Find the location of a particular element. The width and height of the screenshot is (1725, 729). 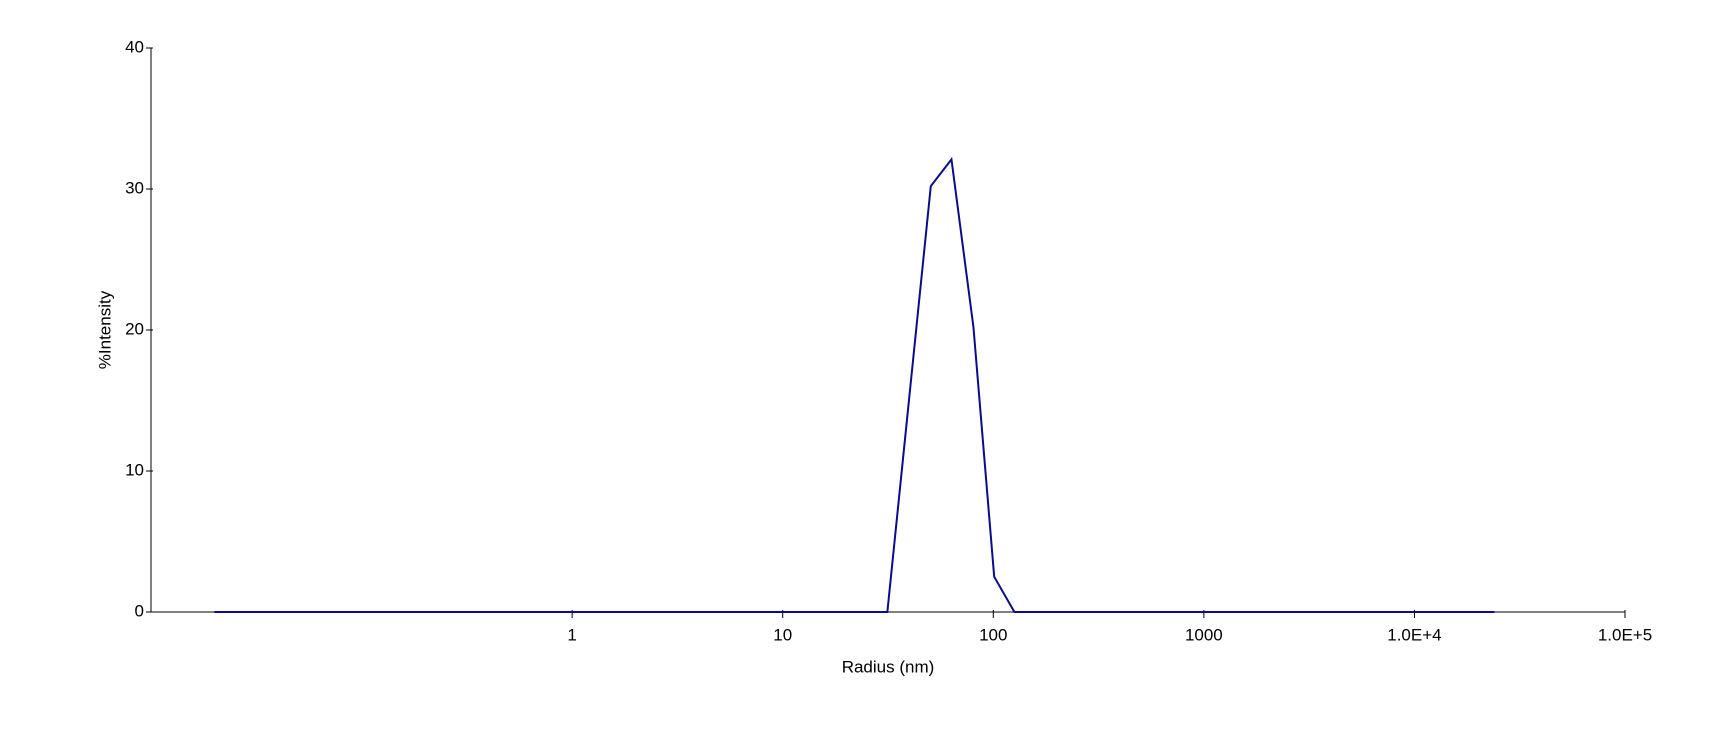

x-tick-label: 100 is located at coordinates (993, 634).